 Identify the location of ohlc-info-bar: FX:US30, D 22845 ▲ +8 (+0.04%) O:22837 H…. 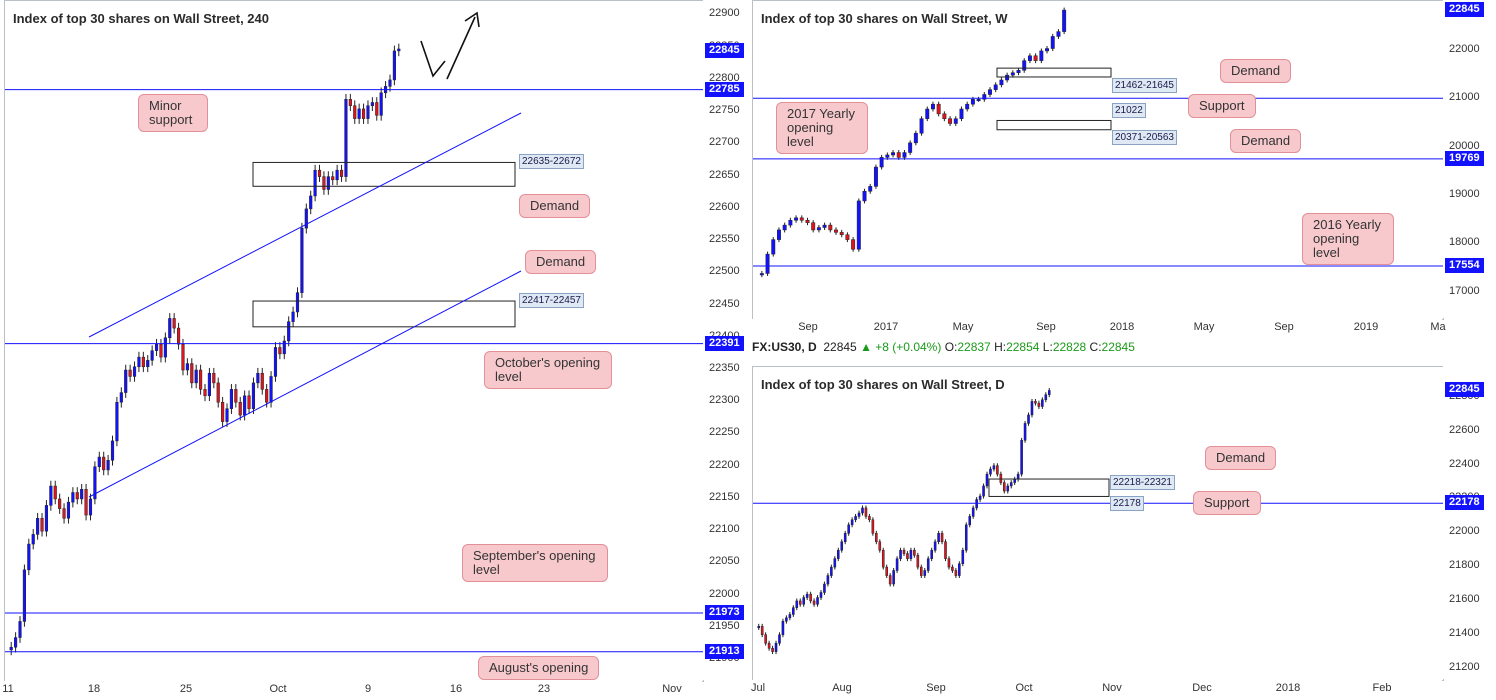
(943, 347).